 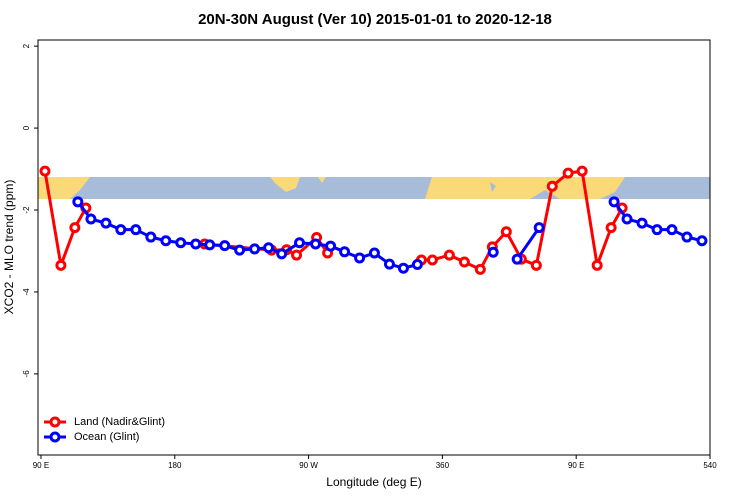 I want to click on map-sea, so click(x=493, y=187).